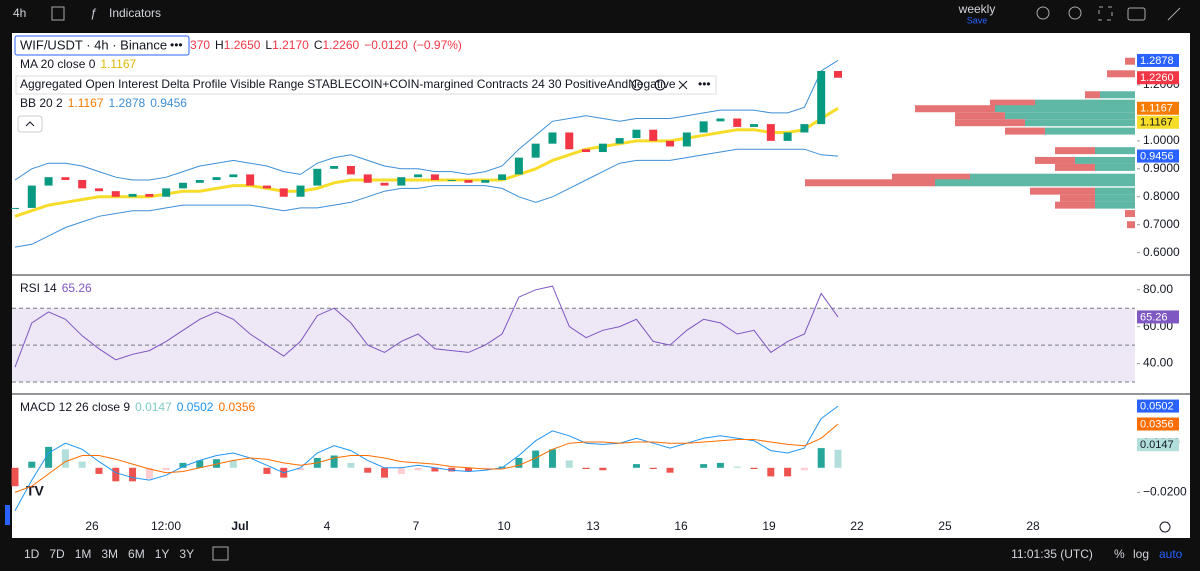  What do you see at coordinates (597, 13) in the screenshot?
I see `top-toolbar: 4h ƒ Indicators weekly Save` at bounding box center [597, 13].